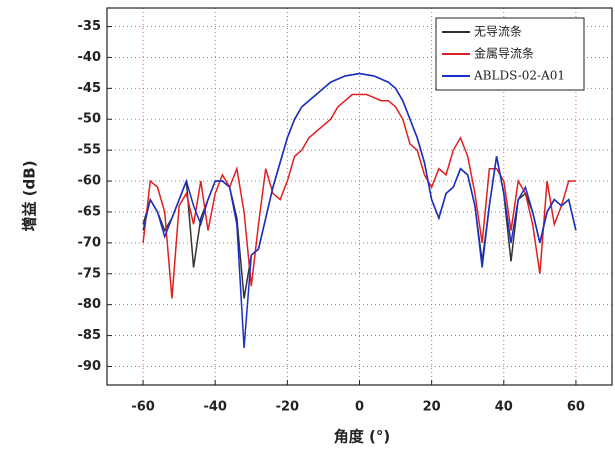 This screenshot has height=454, width=615. What do you see at coordinates (90, 88) in the screenshot?
I see `y-tick-label: -45` at bounding box center [90, 88].